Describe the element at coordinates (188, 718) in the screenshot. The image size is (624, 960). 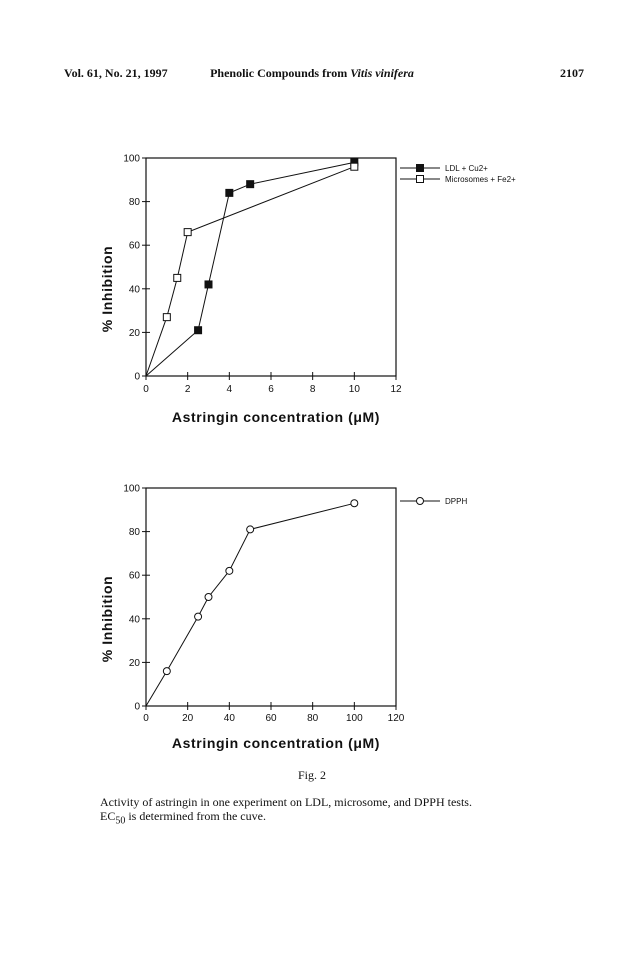
I see `x-tick-label: 20` at that location.